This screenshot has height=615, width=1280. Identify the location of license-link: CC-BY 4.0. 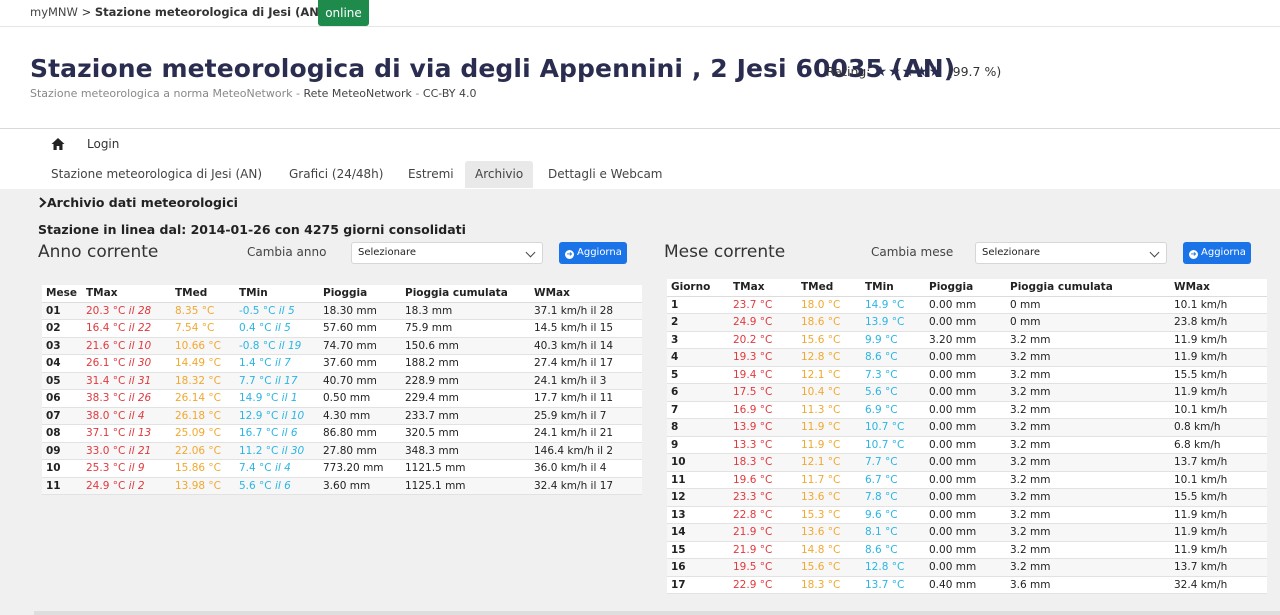
(449, 93).